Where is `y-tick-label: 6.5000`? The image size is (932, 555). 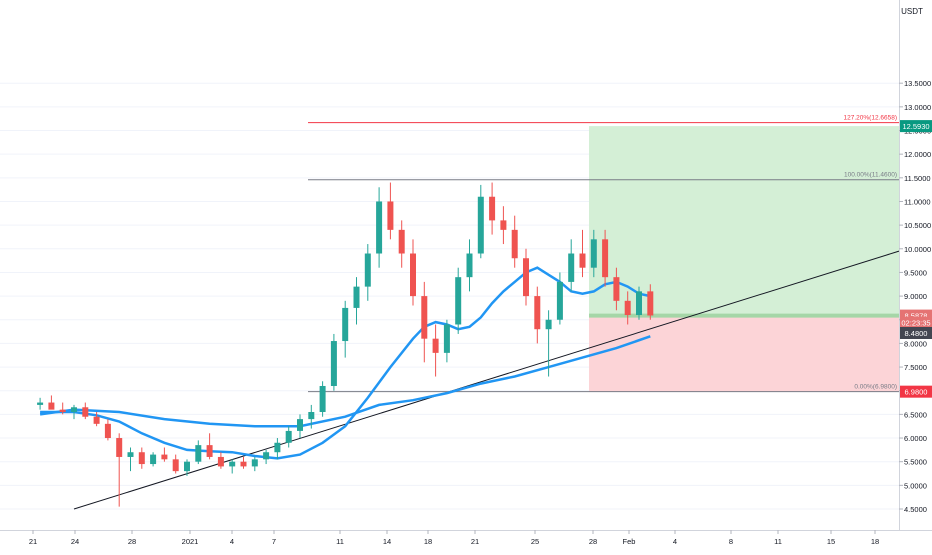 y-tick-label: 6.5000 is located at coordinates (915, 414).